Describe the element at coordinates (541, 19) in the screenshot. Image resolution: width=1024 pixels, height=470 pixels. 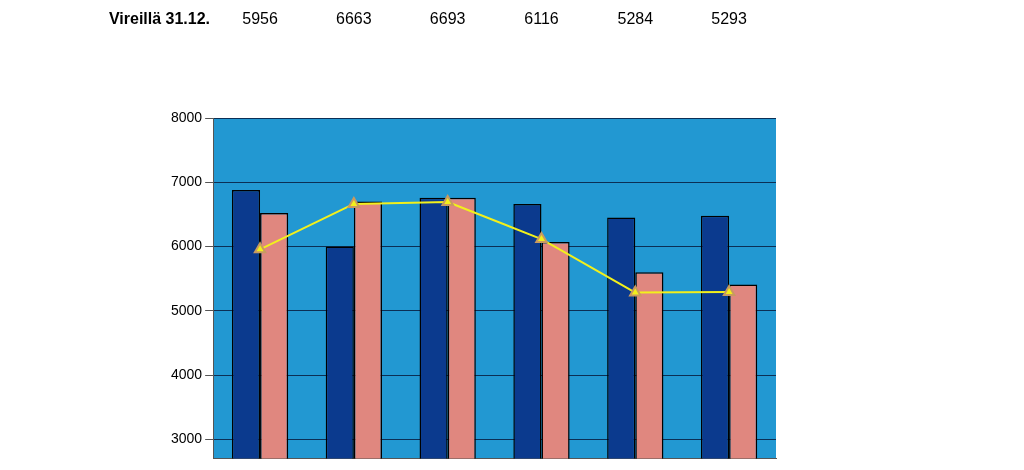
I see `data-label: 6116` at that location.